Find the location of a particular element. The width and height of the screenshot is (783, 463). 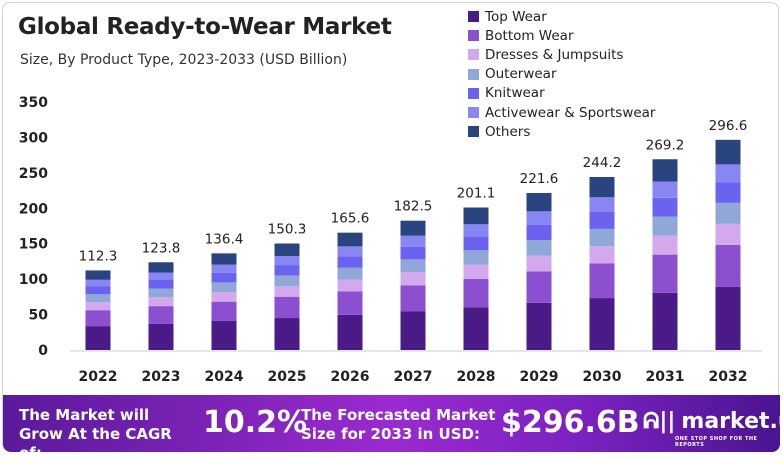

legend-label: Dresses & Jumpsuits is located at coordinates (554, 54).